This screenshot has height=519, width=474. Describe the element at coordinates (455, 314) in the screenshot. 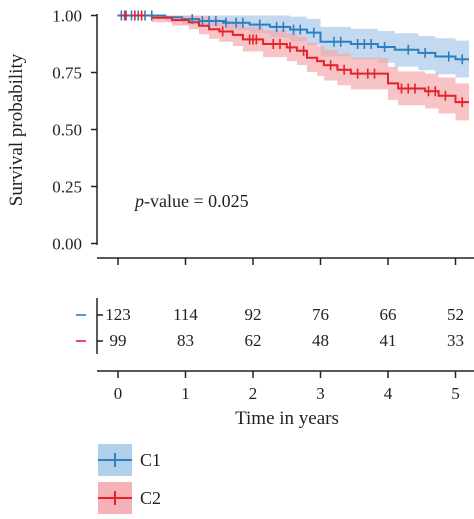

I see `risk-c1-5: 52` at that location.